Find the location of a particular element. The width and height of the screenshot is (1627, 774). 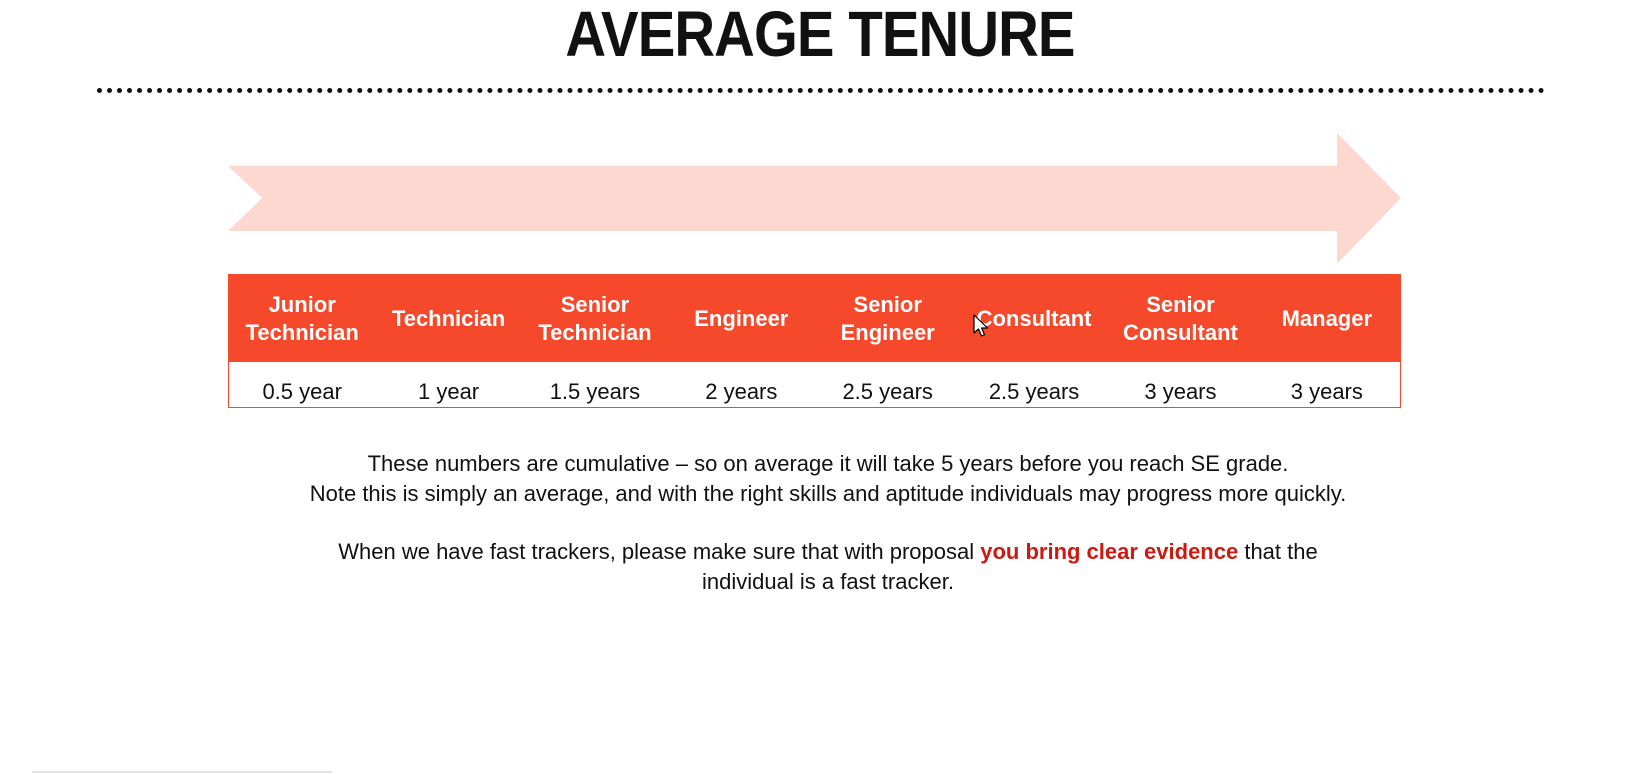

fast-tracker-text-end: that the is located at coordinates (1278, 551).